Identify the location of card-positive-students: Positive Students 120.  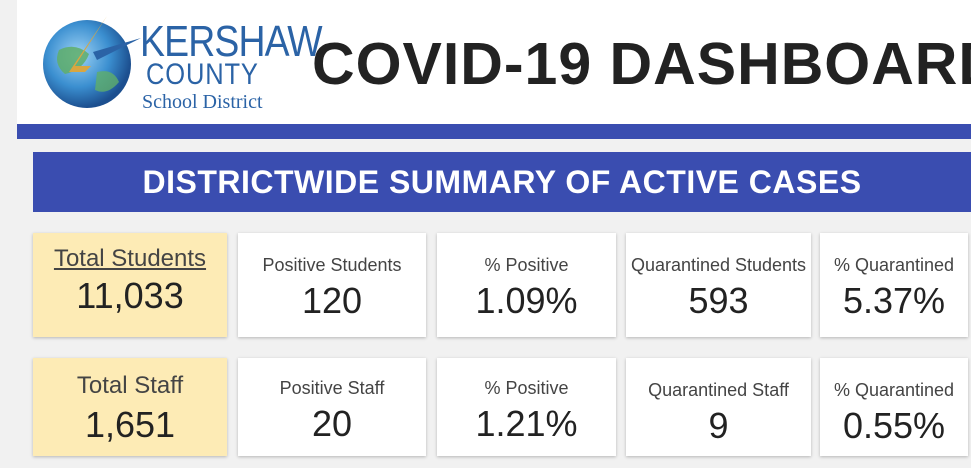
(332, 285).